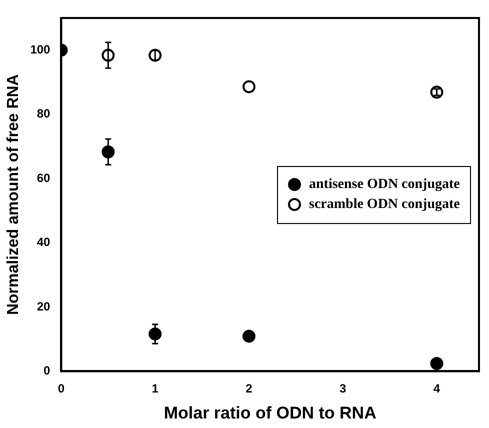 The width and height of the screenshot is (489, 428). What do you see at coordinates (384, 204) in the screenshot?
I see `legend-label: scramble ODN conjugate` at bounding box center [384, 204].